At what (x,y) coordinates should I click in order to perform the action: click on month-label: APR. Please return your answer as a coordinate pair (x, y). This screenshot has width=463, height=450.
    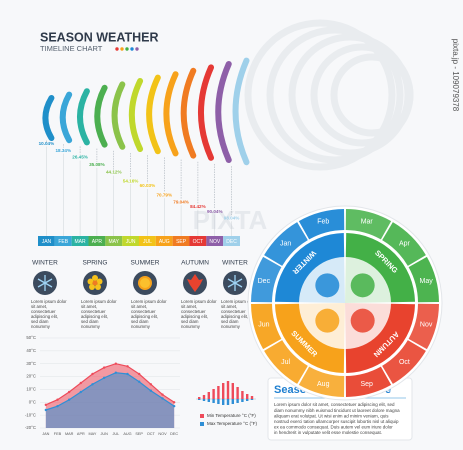
    Looking at the image, I should click on (97, 242).